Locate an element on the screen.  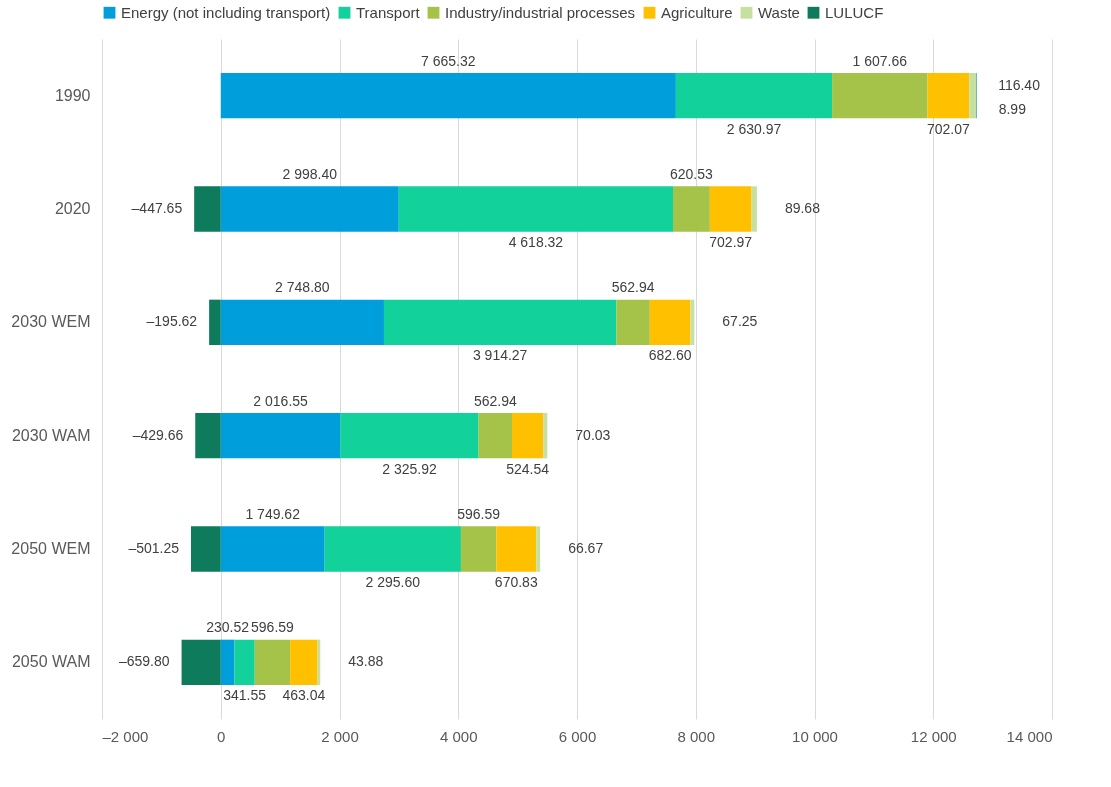
data-label: –501.25 is located at coordinates (154, 548).